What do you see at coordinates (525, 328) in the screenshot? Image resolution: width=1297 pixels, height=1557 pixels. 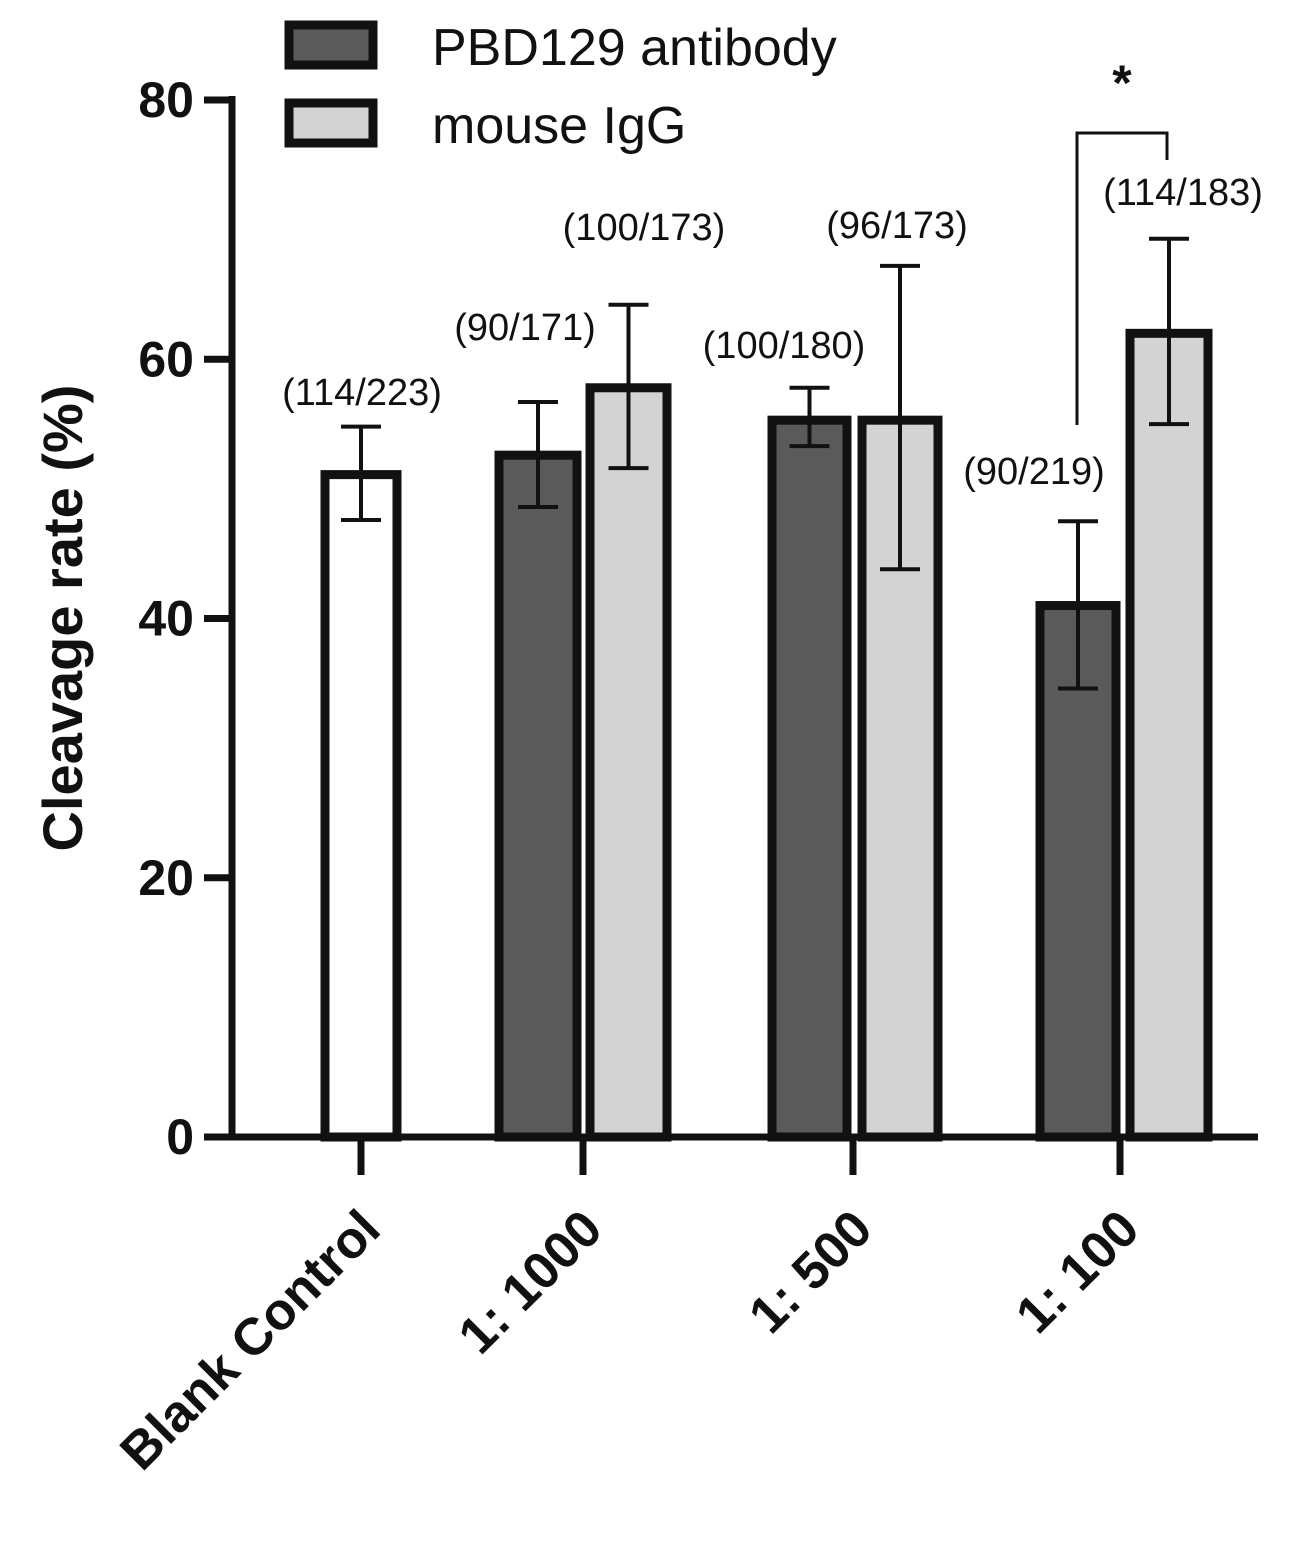 I see `data-label-1: (90/171)` at bounding box center [525, 328].